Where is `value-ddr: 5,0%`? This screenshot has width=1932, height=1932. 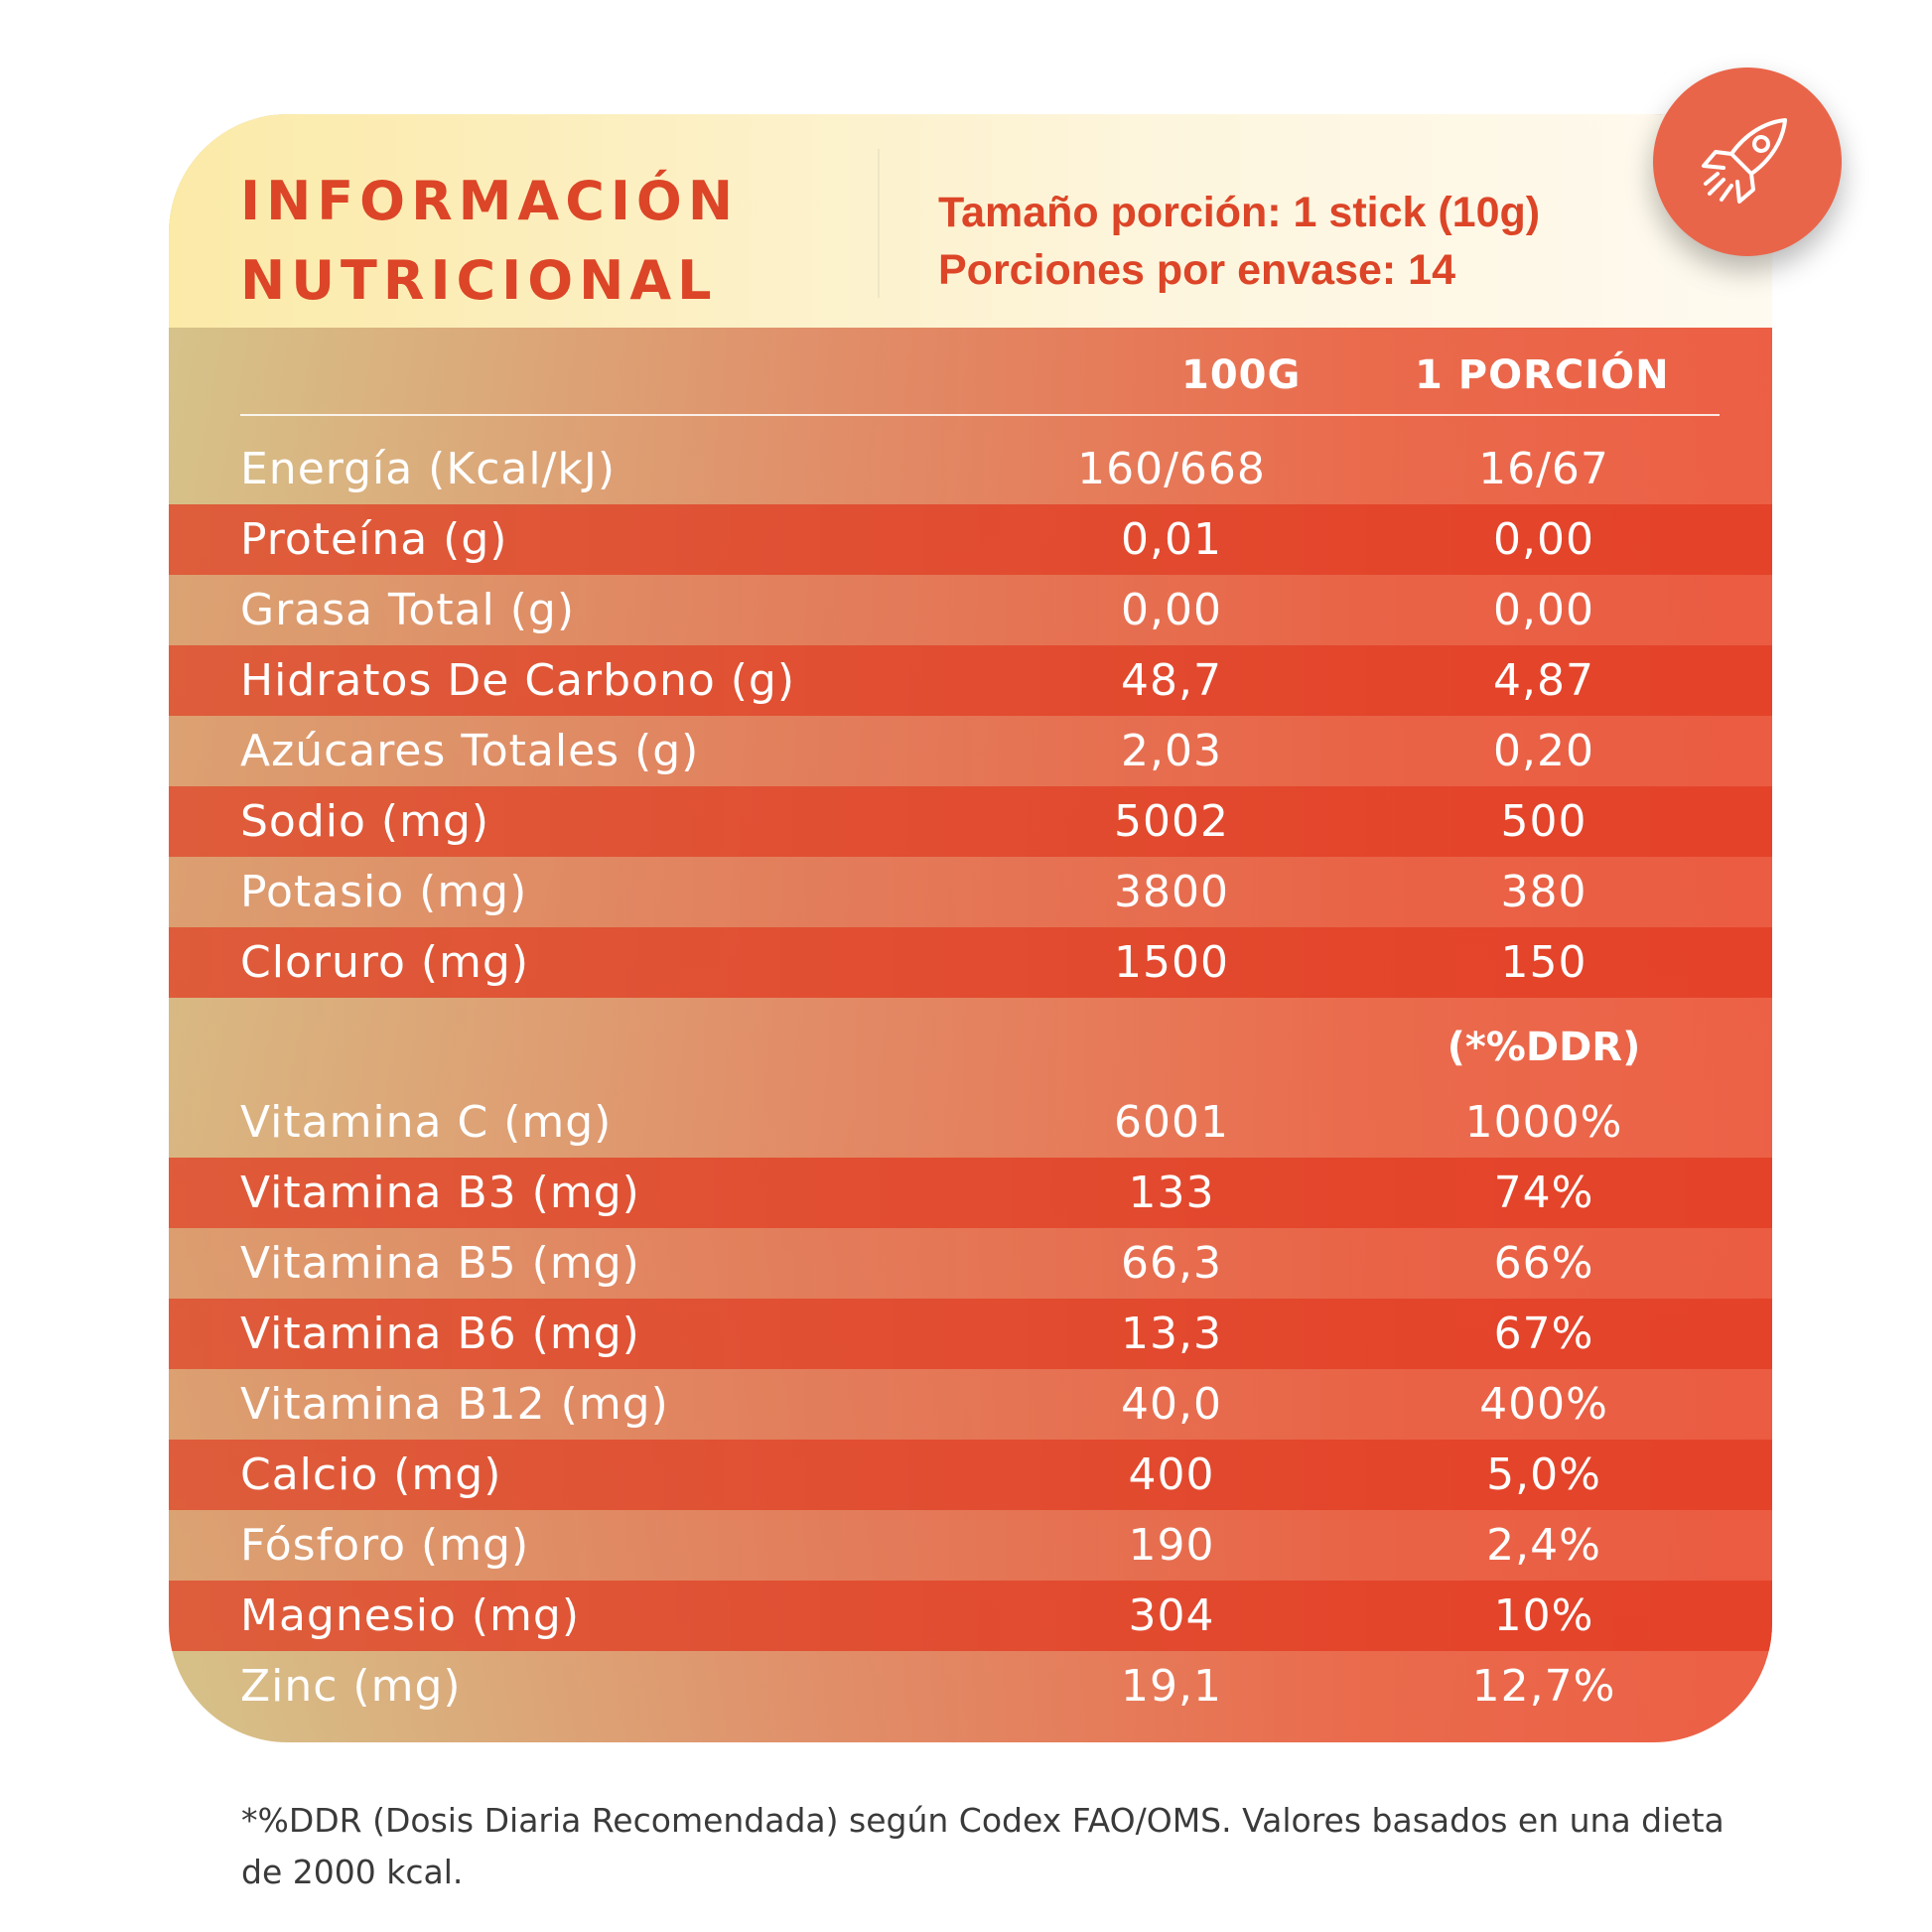 value-ddr: 5,0% is located at coordinates (1544, 1475).